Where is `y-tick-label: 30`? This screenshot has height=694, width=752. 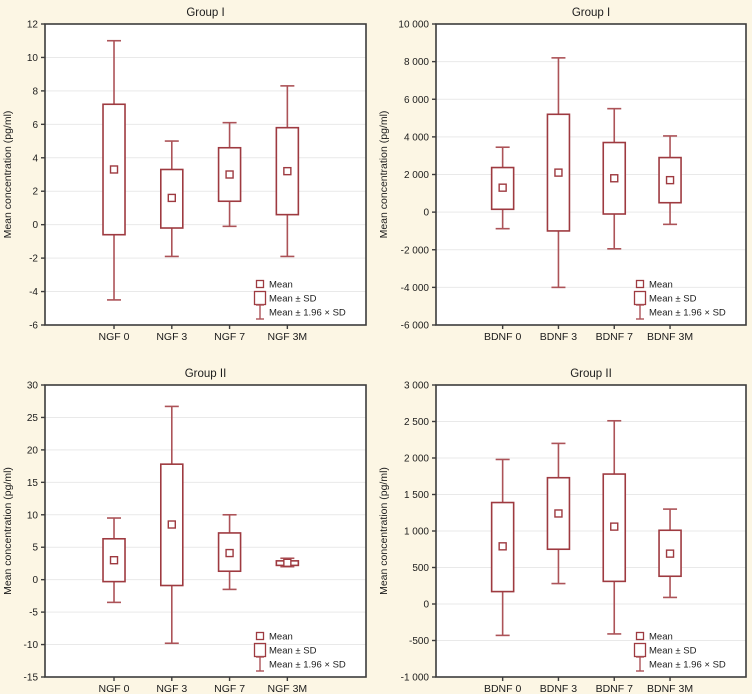 y-tick-label: 30 is located at coordinates (33, 386).